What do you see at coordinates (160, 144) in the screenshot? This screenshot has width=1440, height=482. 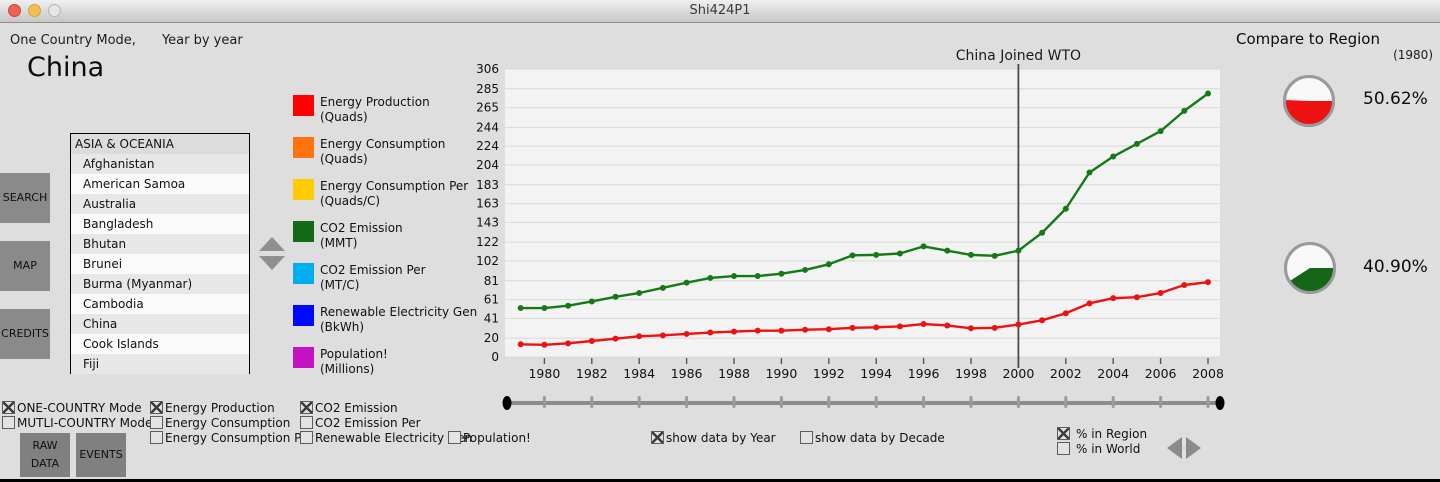 I see `region-header: ASIA & OCEANIA` at bounding box center [160, 144].